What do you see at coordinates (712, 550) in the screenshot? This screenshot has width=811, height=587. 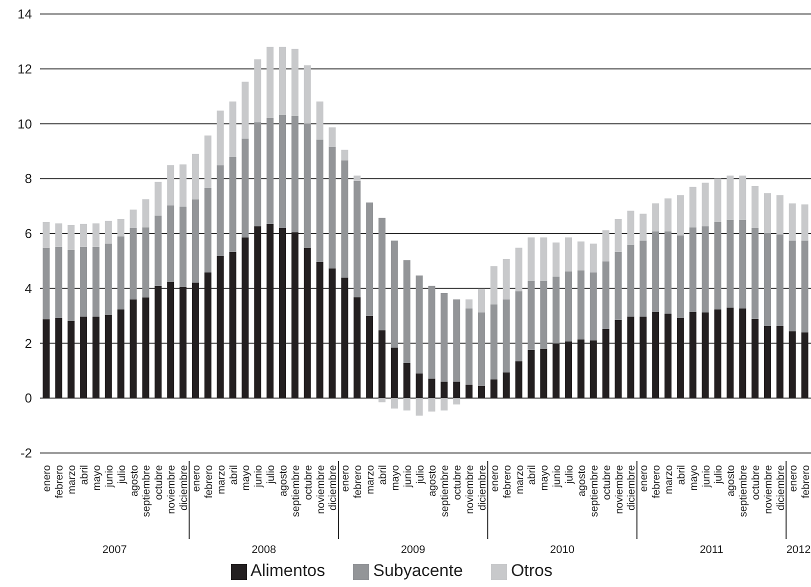 I see `text: 2011` at bounding box center [712, 550].